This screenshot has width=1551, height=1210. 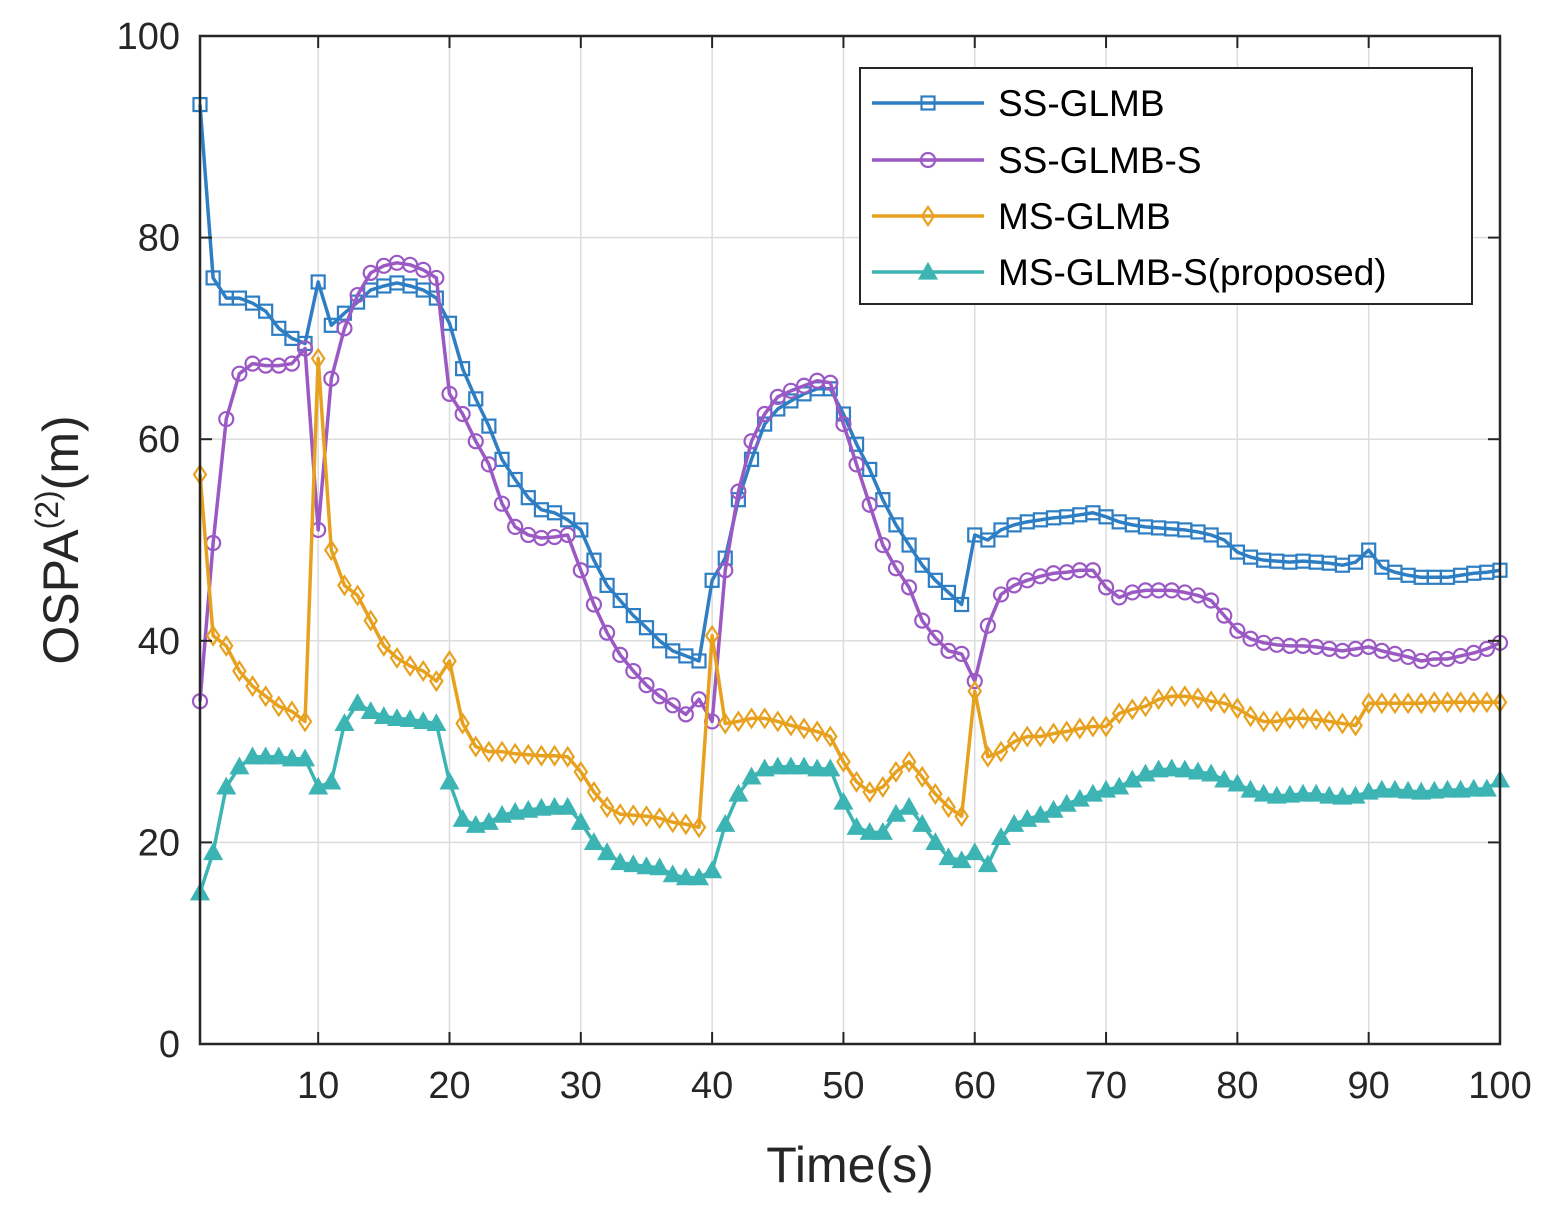 I want to click on x-tick-label: 20, so click(x=449, y=1086).